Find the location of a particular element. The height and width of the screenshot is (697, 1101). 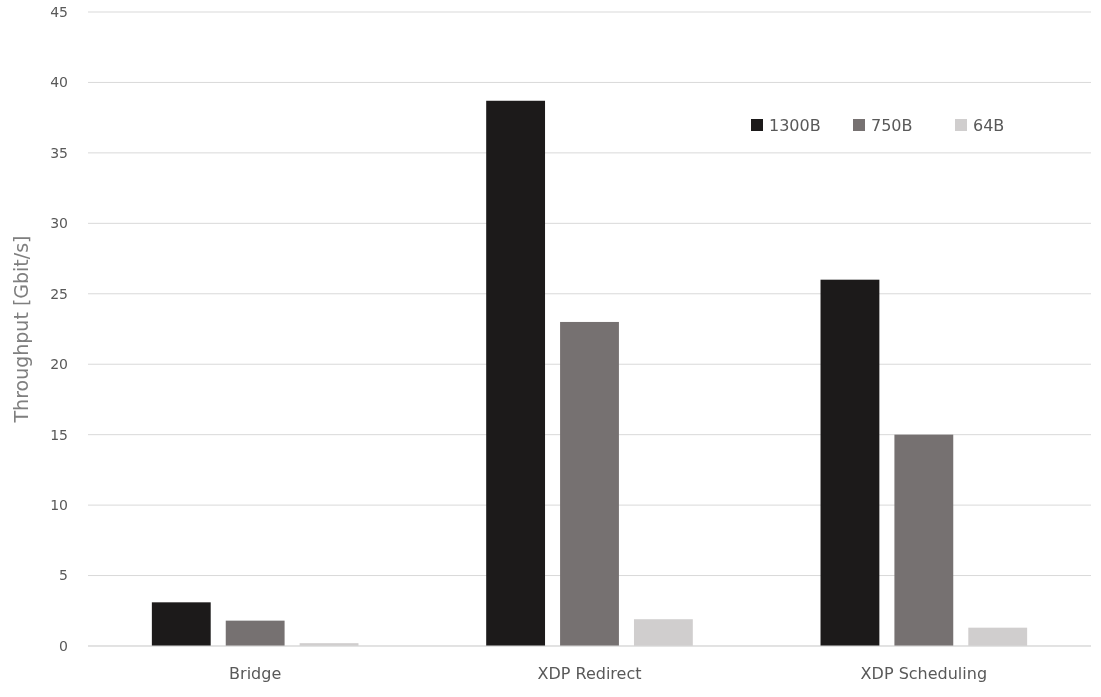

y-tick-label: 45 is located at coordinates (59, 11).